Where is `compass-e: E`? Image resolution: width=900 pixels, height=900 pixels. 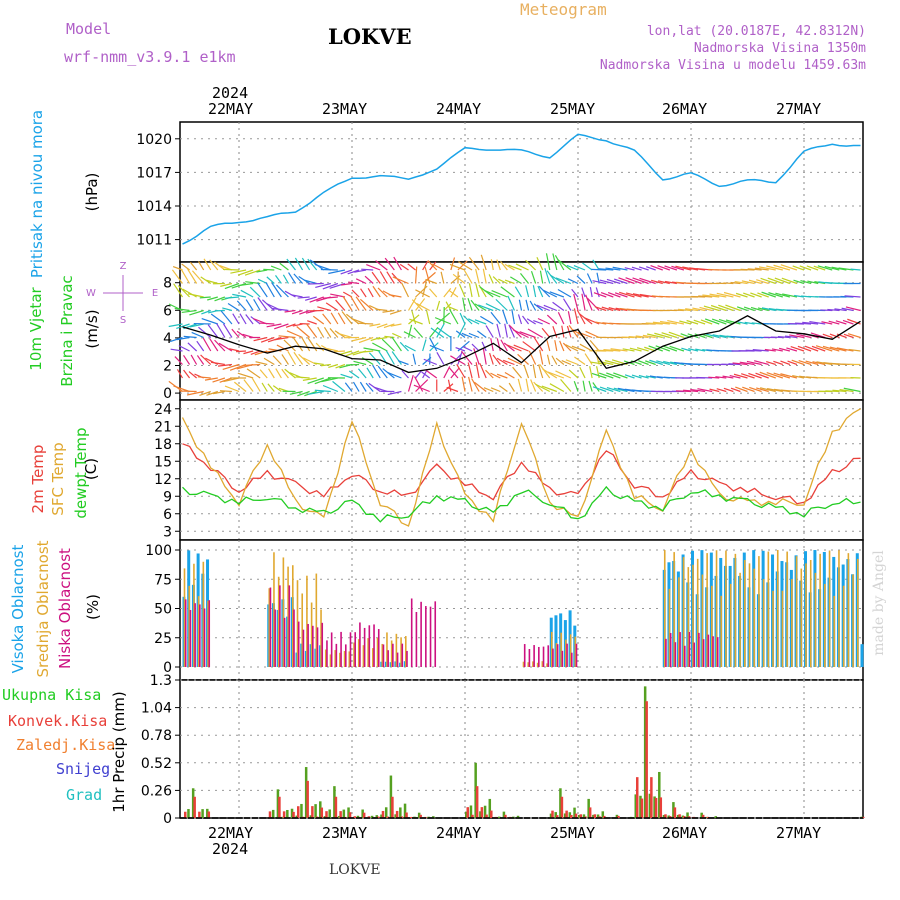 compass-e: E is located at coordinates (155, 293).